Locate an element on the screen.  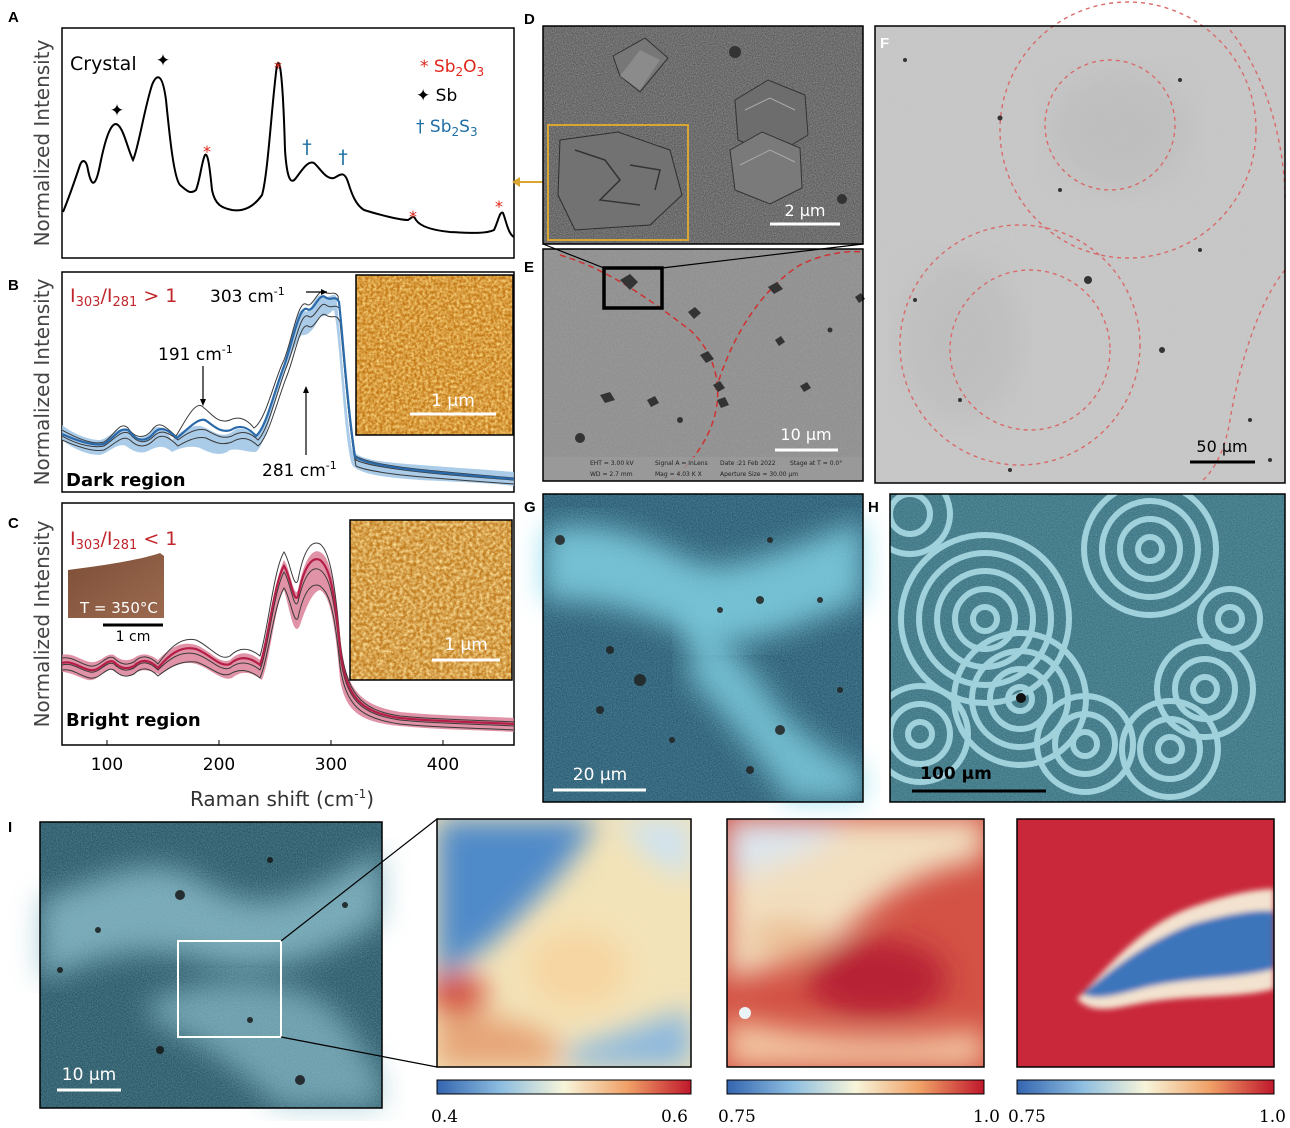
marker-sb-2: ✦ is located at coordinates (163, 61).